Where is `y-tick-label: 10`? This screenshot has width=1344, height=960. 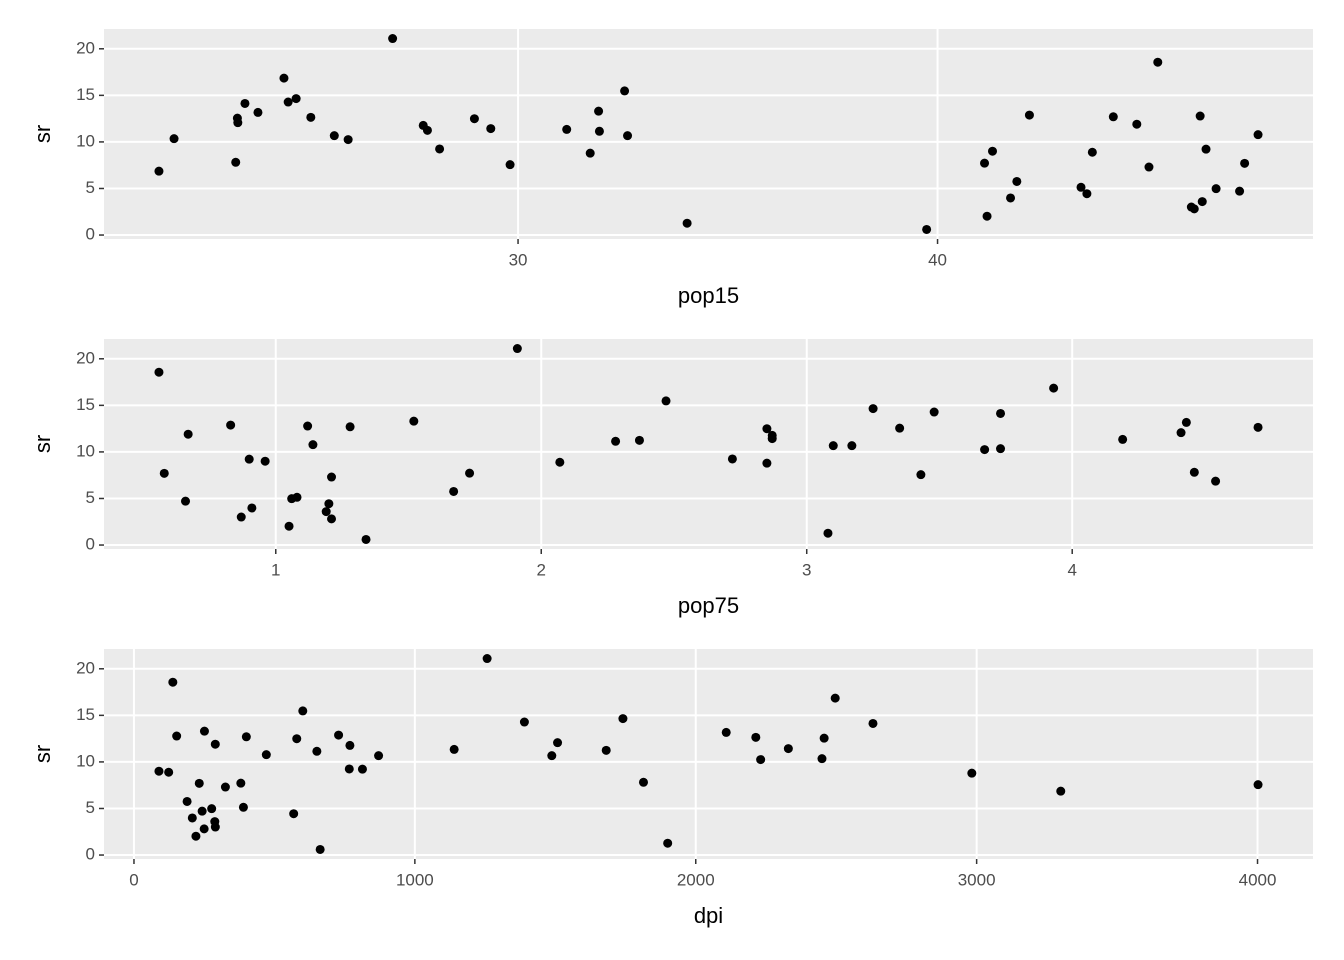 y-tick-label: 10 is located at coordinates (85, 450).